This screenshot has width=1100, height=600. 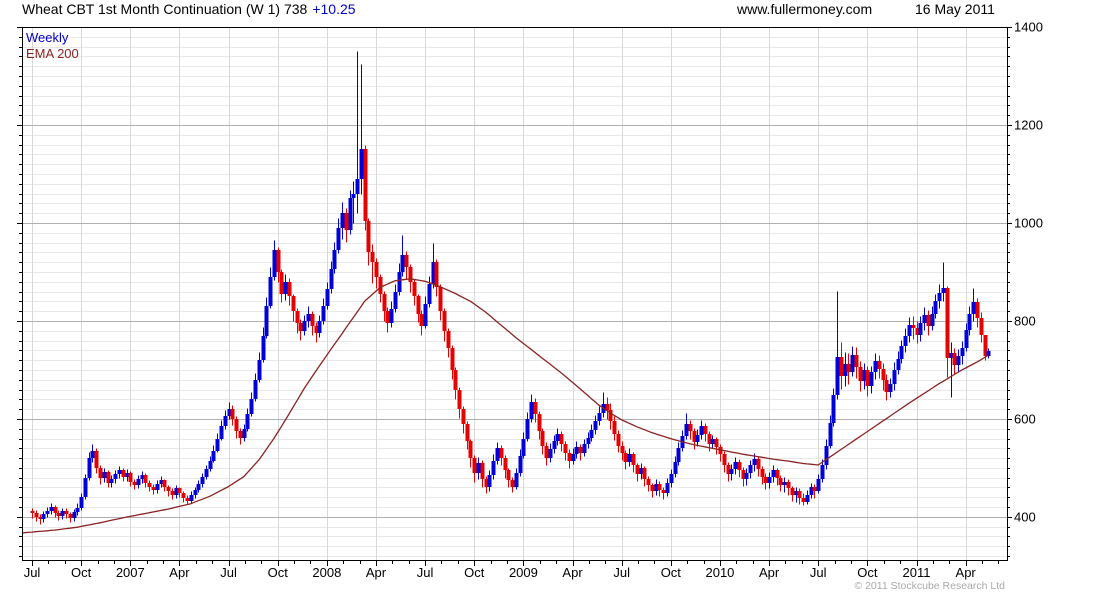 I want to click on y-axis-labels: 400 600 800 1000 1200 1400, so click(x=1028, y=272).